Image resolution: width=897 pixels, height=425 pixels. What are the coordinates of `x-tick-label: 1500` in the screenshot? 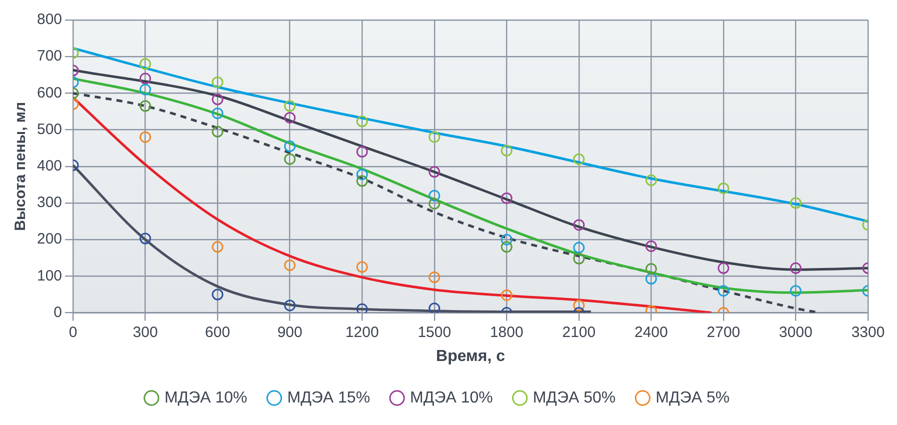 It's located at (435, 332).